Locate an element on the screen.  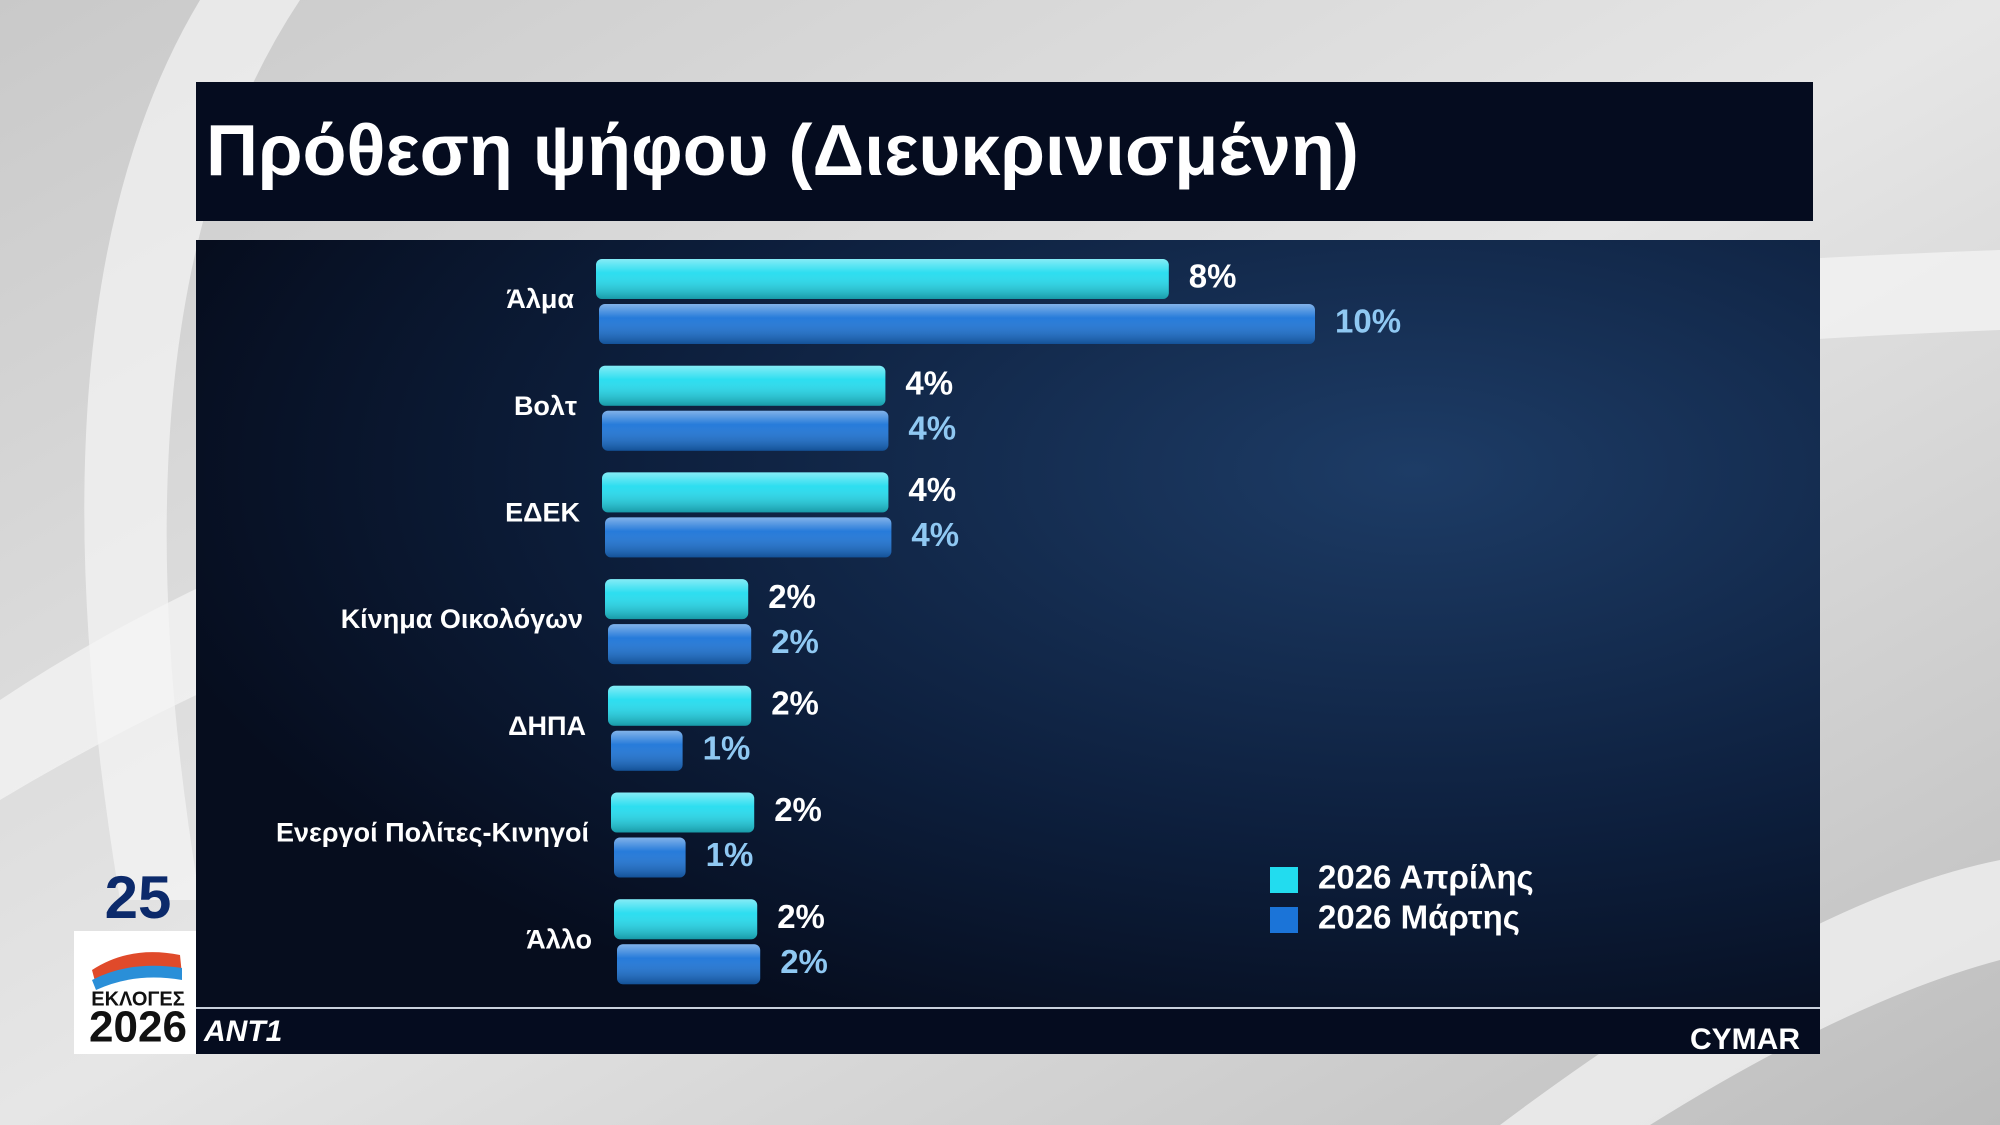
election-label: ΕΚΛΟΓΕΣ is located at coordinates (138, 999).